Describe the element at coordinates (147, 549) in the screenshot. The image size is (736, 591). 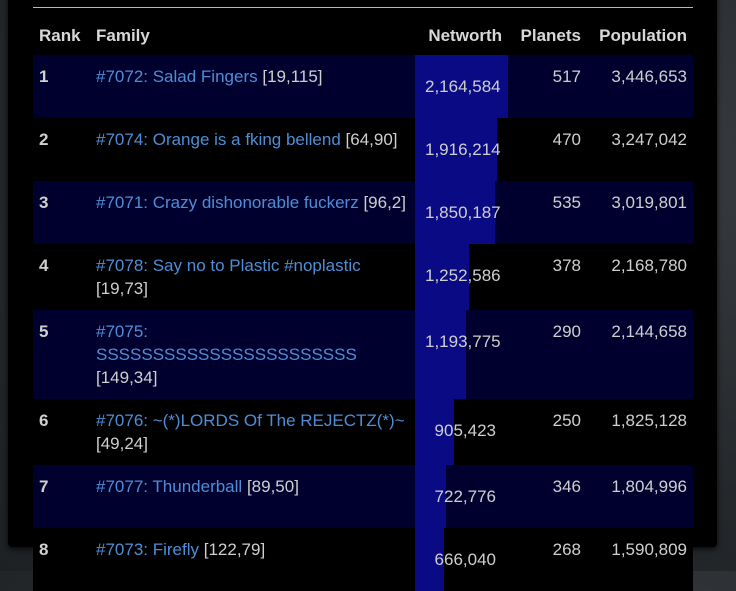
I see `family-link: #7073: Firefly` at that location.